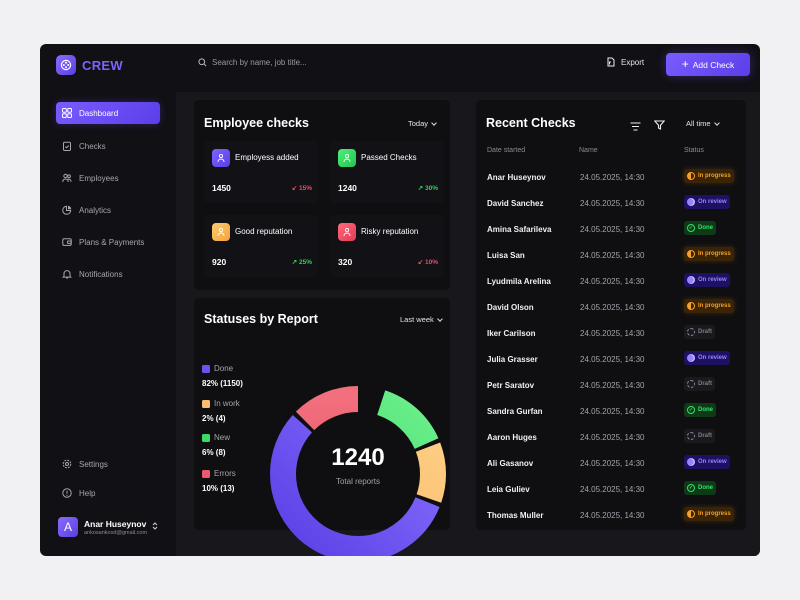  What do you see at coordinates (67, 464) in the screenshot?
I see `gear-icon` at bounding box center [67, 464].